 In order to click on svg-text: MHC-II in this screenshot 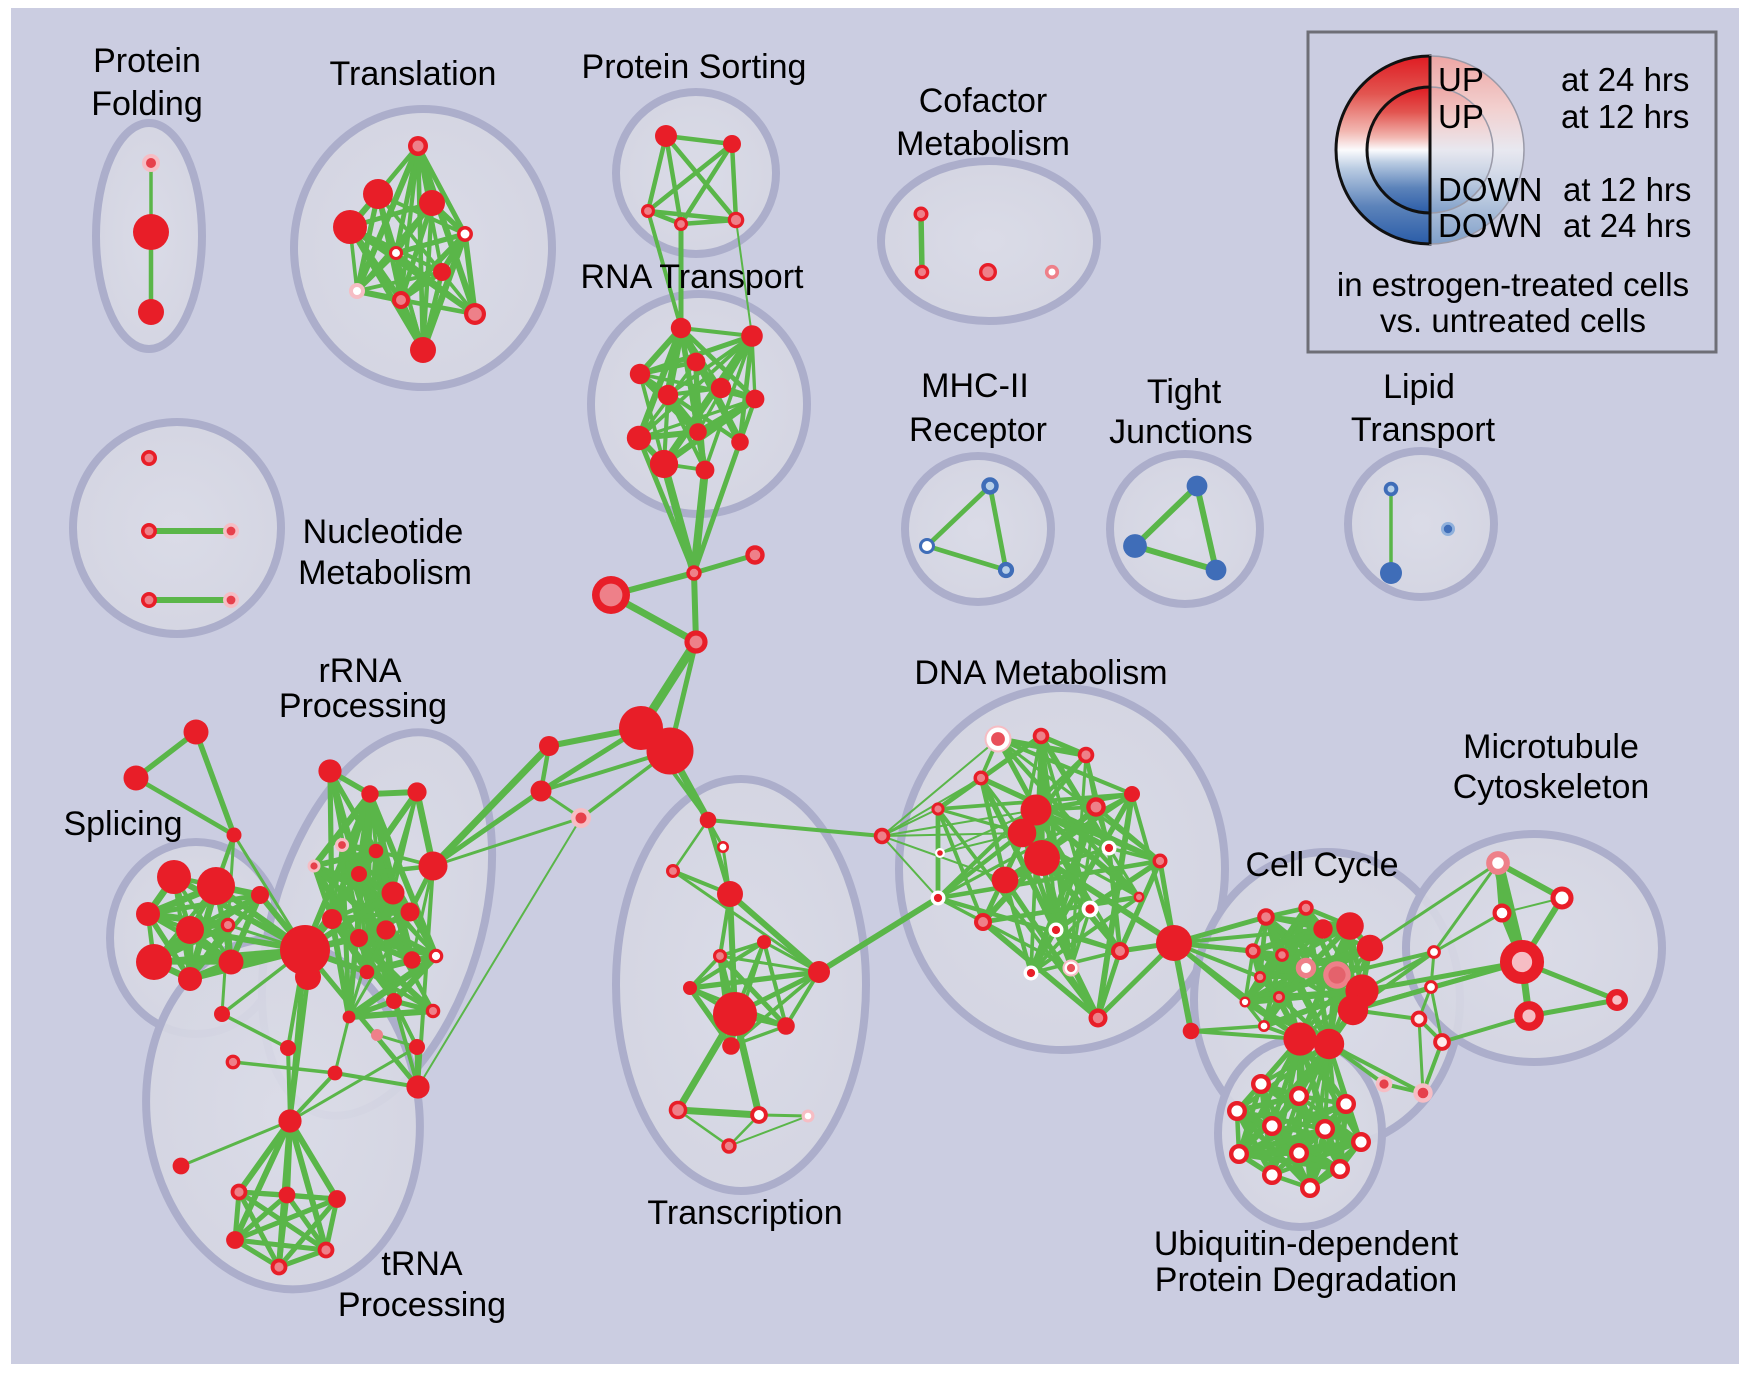, I will do `click(975, 386)`.